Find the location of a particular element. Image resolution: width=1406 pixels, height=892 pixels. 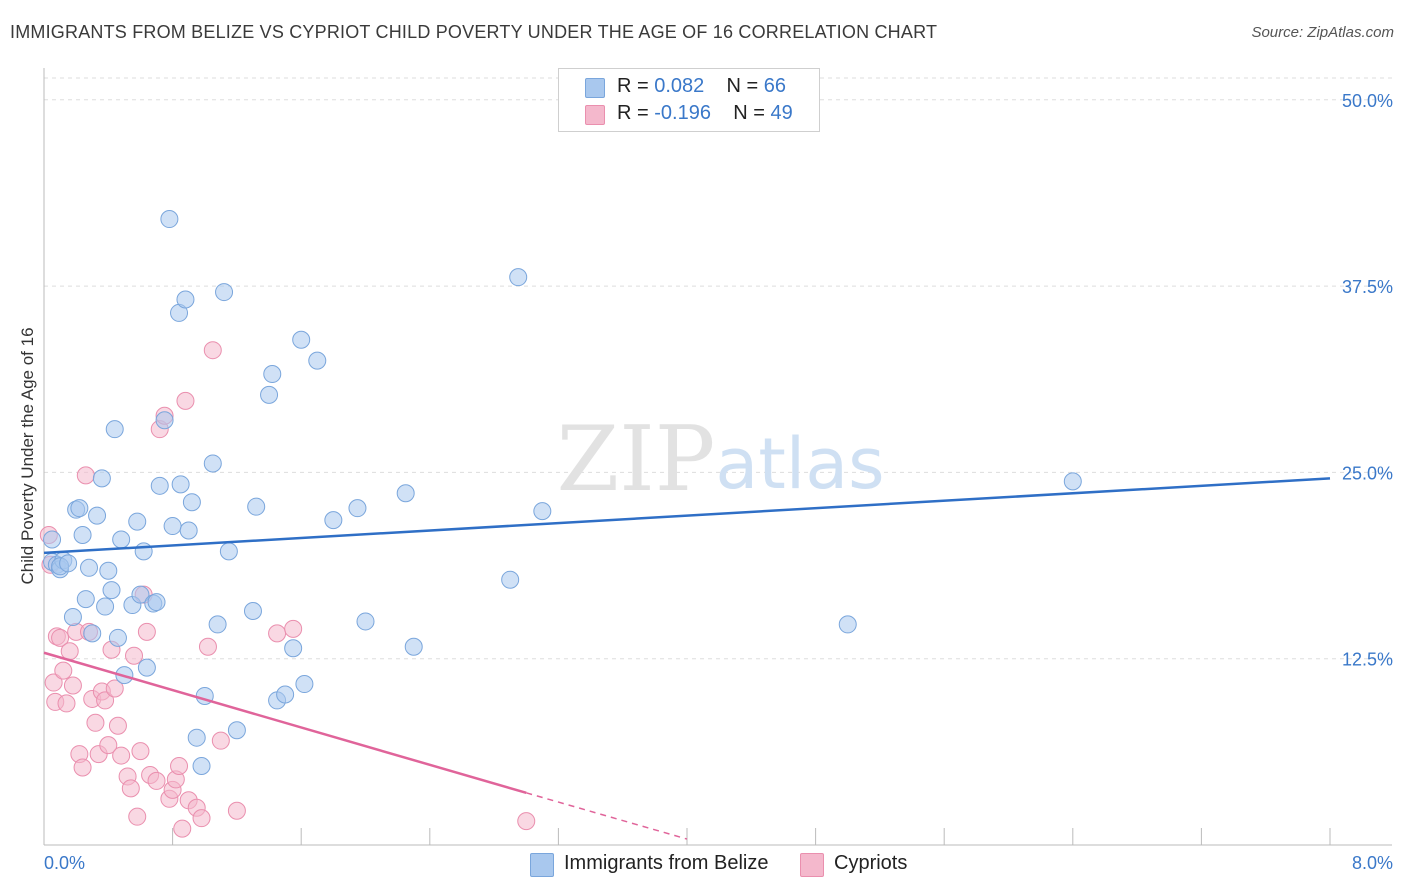

n-value: 66 is located at coordinates (775, 86).